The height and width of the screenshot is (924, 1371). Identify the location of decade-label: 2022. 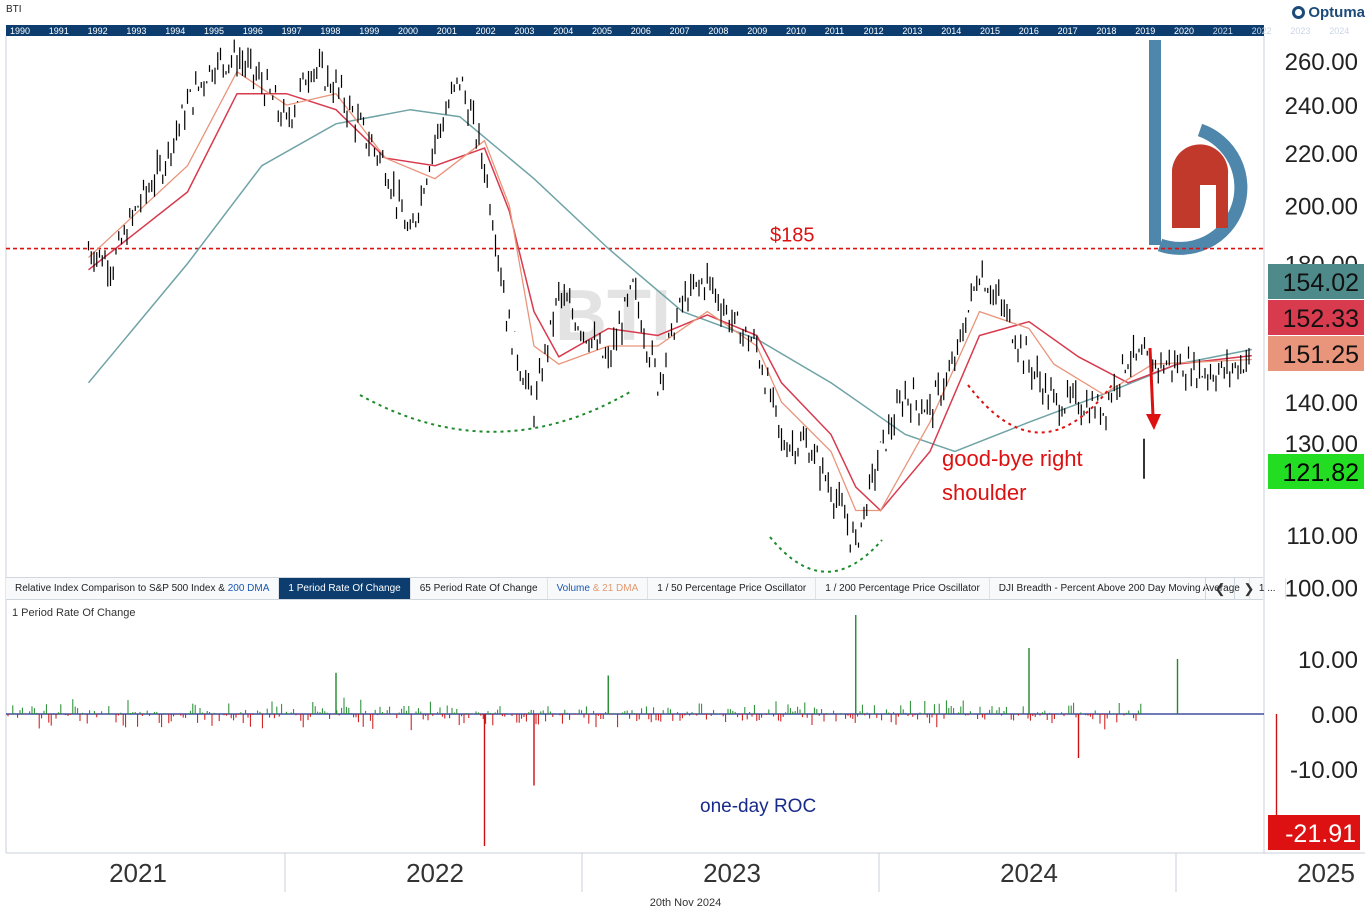
(1262, 31).